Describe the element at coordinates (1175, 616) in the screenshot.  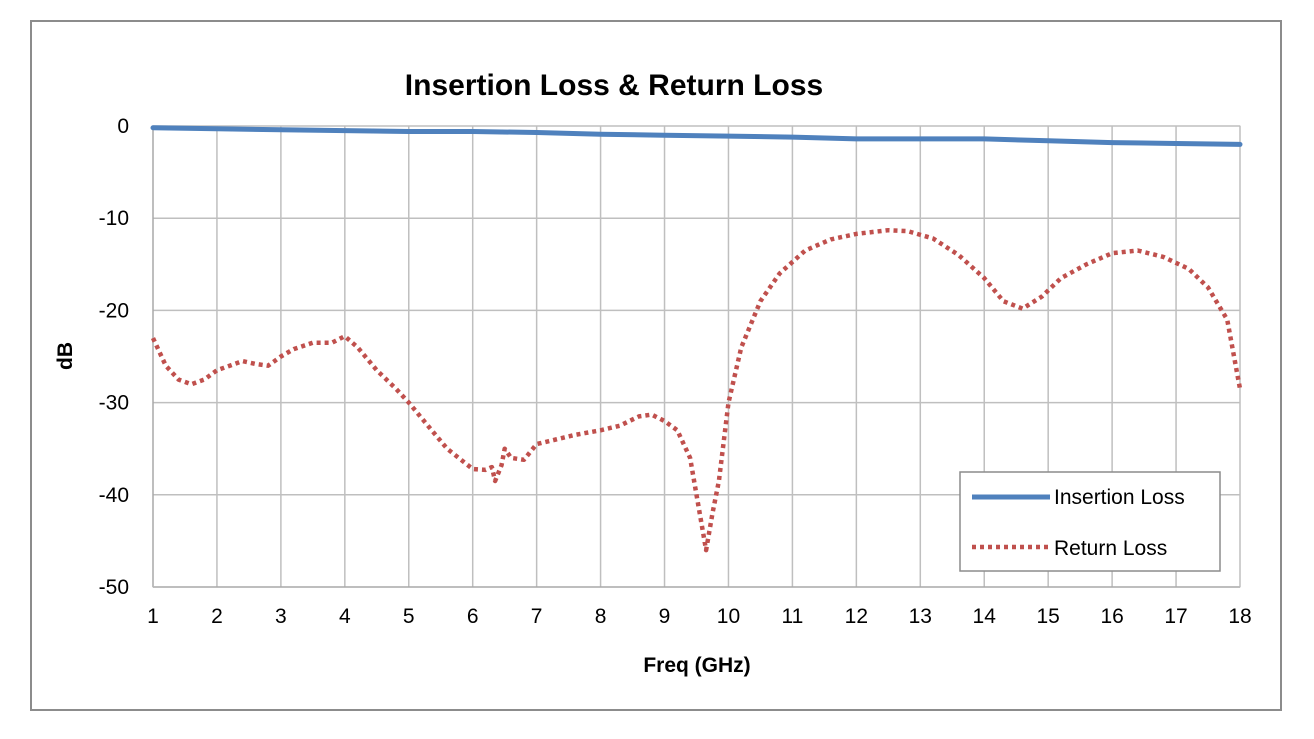
I see `x-tick-label: 17` at that location.